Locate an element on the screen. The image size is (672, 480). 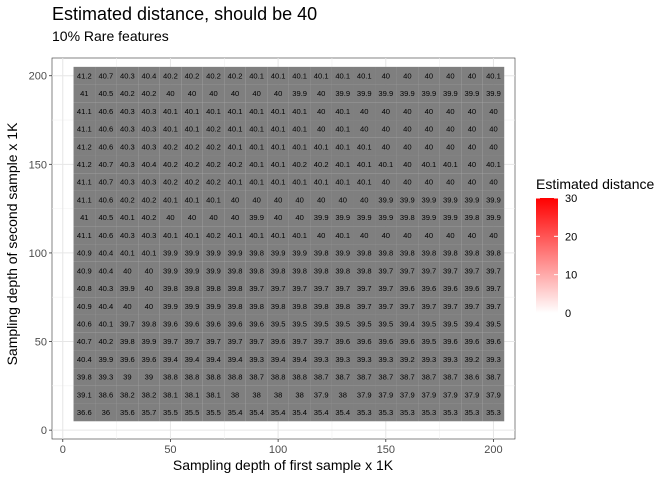
cell-value-label: 39.5 is located at coordinates (321, 324).